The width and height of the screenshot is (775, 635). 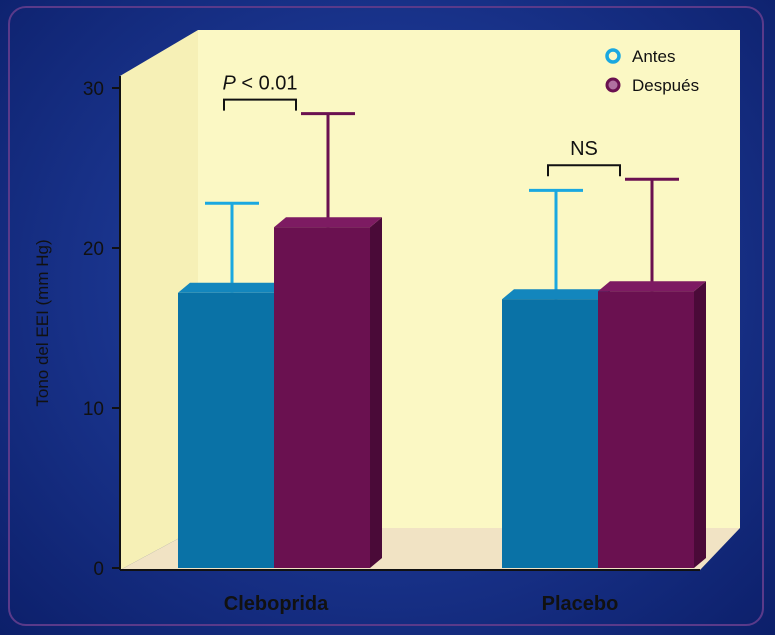 I want to click on significance-bracket-cleboprida: P < 0.01, so click(x=260, y=92).